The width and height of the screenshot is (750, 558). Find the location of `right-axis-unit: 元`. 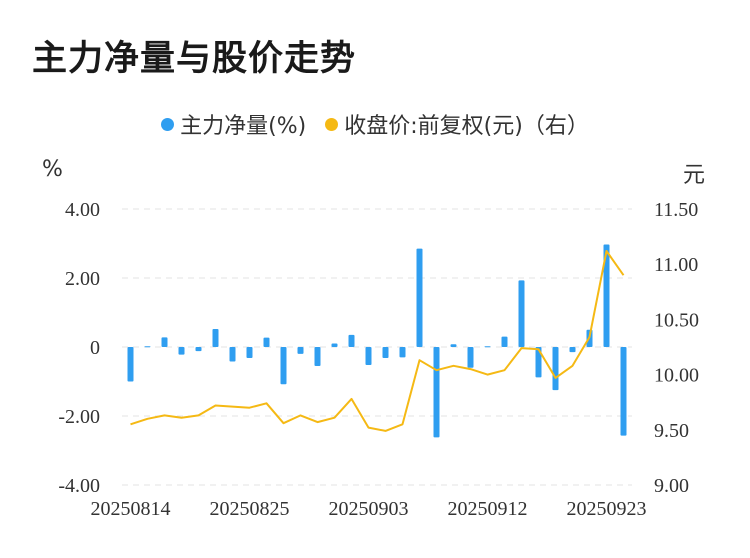

right-axis-unit: 元 is located at coordinates (694, 175).